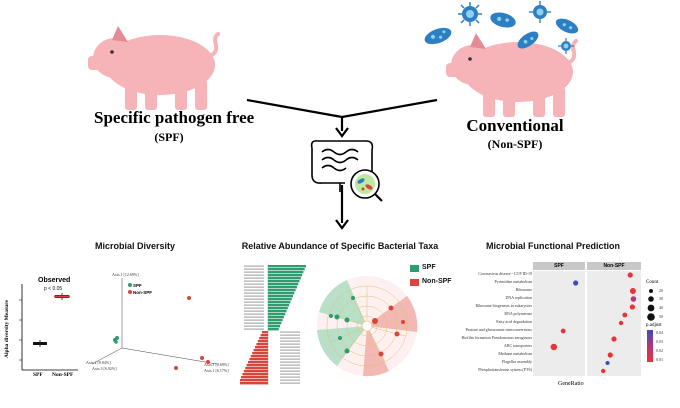 Image resolution: width=680 pixels, height=408 pixels. What do you see at coordinates (342, 160) in the screenshot?
I see `flow-arrows` at bounding box center [342, 160].